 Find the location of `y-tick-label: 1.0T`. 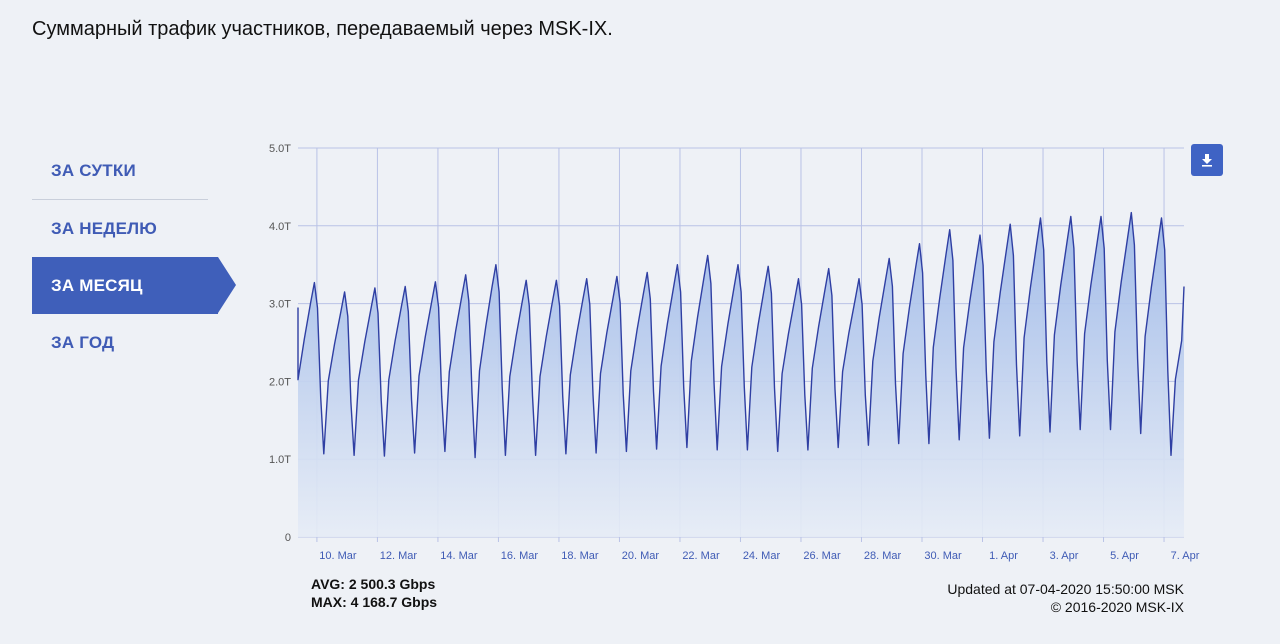

y-tick-label: 1.0T is located at coordinates (280, 460).